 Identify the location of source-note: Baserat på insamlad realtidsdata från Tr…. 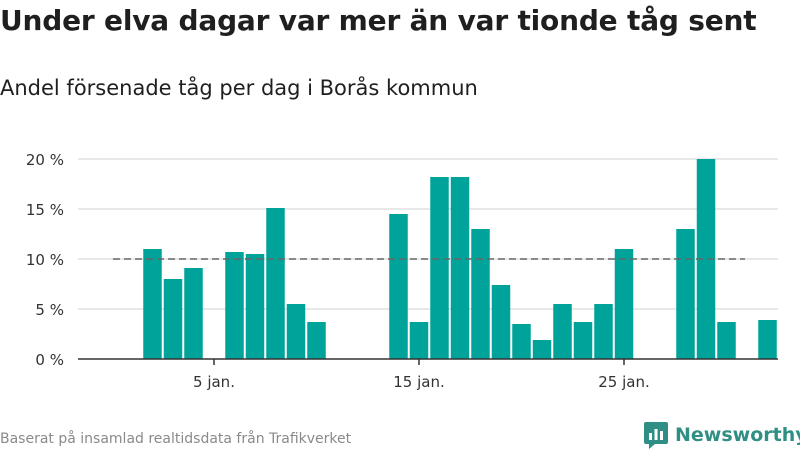
(176, 439).